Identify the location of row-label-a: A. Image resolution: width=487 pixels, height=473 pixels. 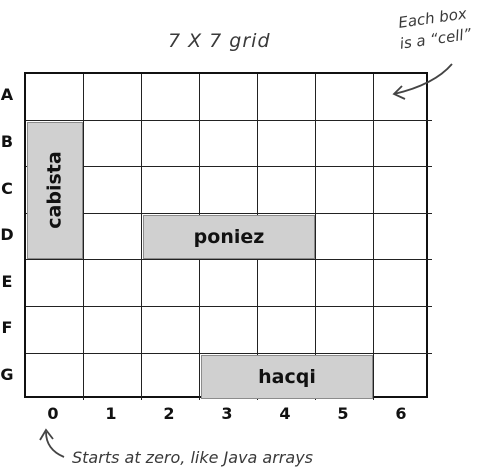
(7, 95).